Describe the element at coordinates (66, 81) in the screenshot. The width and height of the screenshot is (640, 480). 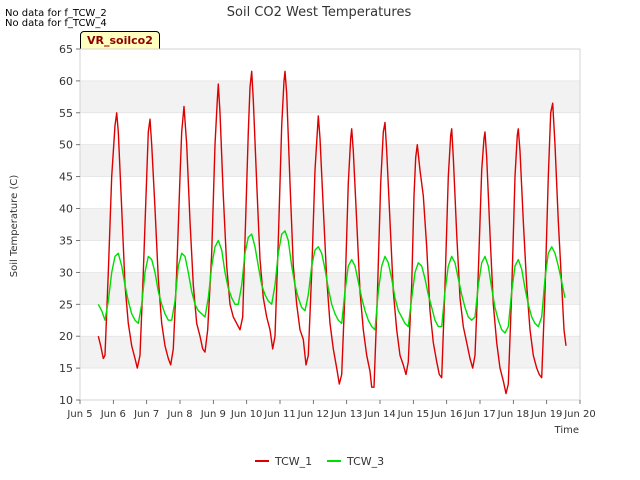
I see `y-tick-label: 60` at that location.